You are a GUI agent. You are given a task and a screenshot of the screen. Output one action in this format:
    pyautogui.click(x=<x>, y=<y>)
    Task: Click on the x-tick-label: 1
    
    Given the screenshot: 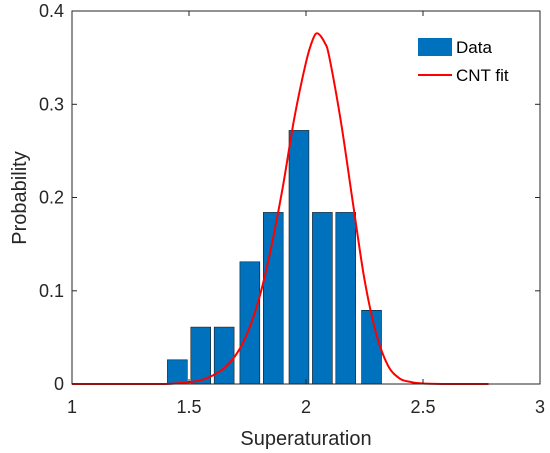 What is the action you would take?
    pyautogui.click(x=72, y=407)
    